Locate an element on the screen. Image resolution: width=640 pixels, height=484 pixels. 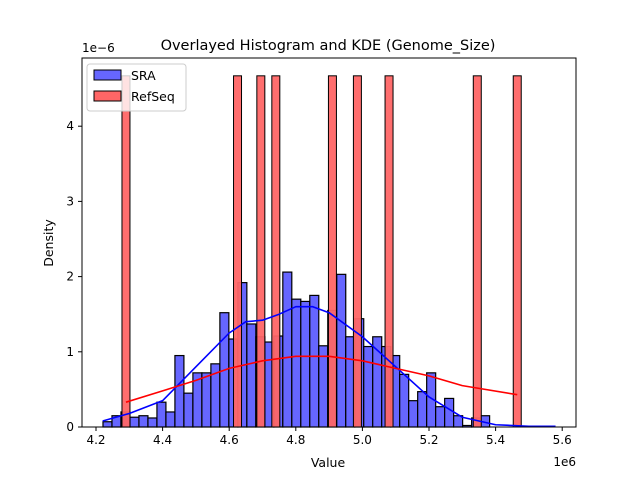
x-tick-label: 5.4 is located at coordinates (495, 440).